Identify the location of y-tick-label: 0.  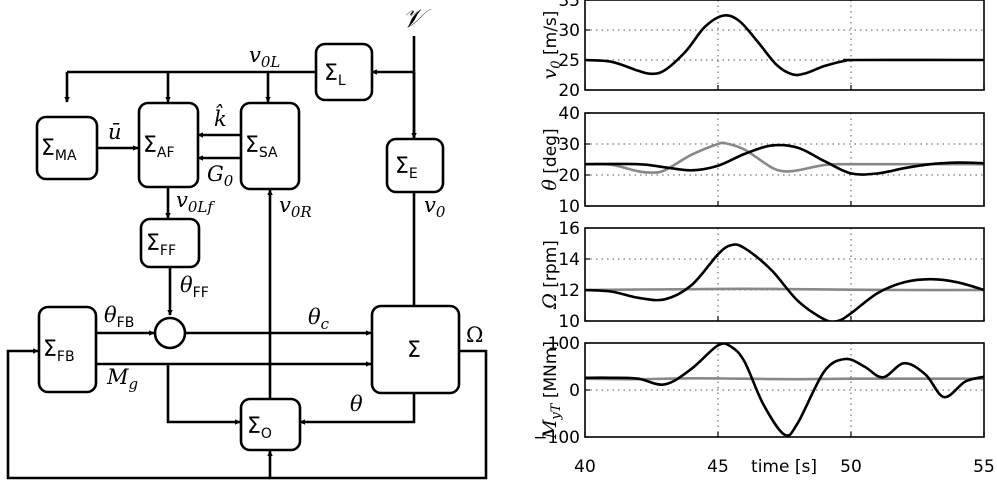
(574, 391).